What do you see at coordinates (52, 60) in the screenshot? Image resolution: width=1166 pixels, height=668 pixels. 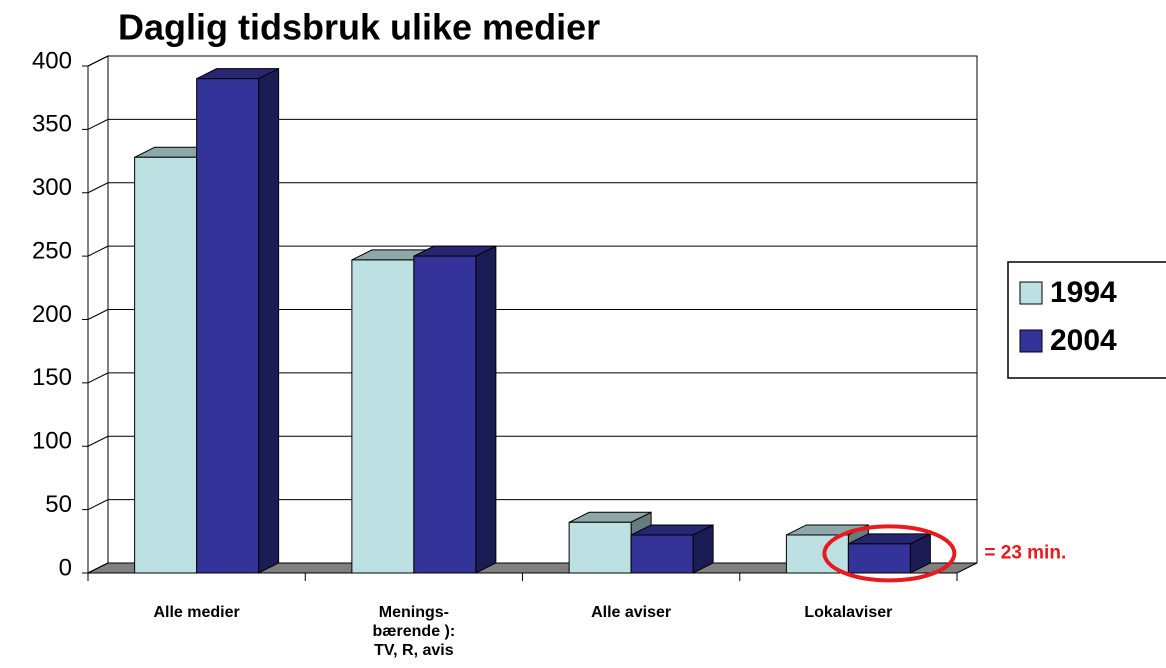 I see `y-tick-label: 400` at bounding box center [52, 60].